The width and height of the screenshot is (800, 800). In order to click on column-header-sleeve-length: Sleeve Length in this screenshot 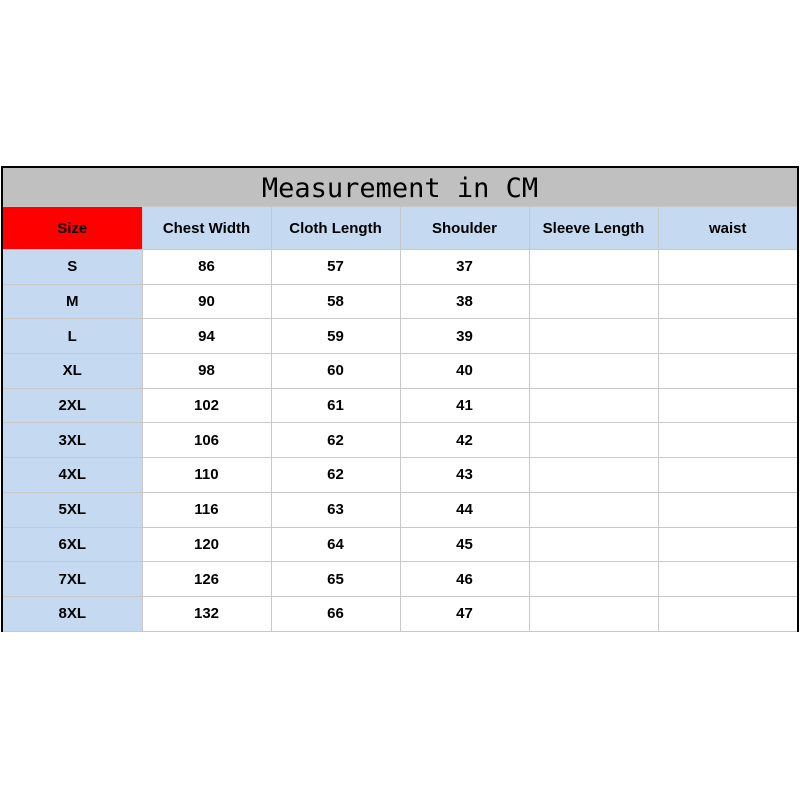, I will do `click(593, 228)`.